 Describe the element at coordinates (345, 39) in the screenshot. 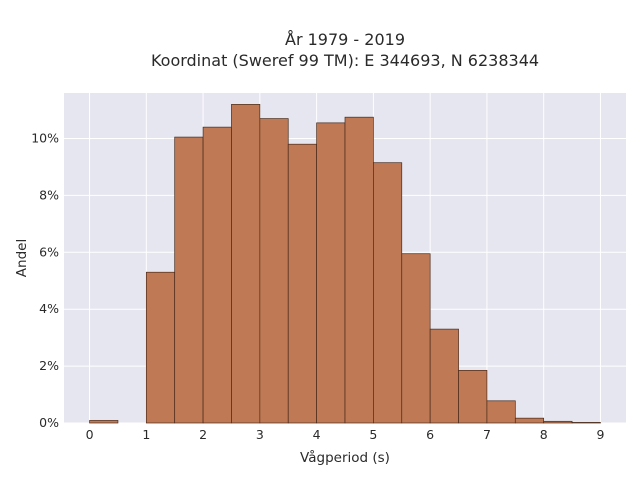

I see `chart-title: År 1979 - 2019` at that location.